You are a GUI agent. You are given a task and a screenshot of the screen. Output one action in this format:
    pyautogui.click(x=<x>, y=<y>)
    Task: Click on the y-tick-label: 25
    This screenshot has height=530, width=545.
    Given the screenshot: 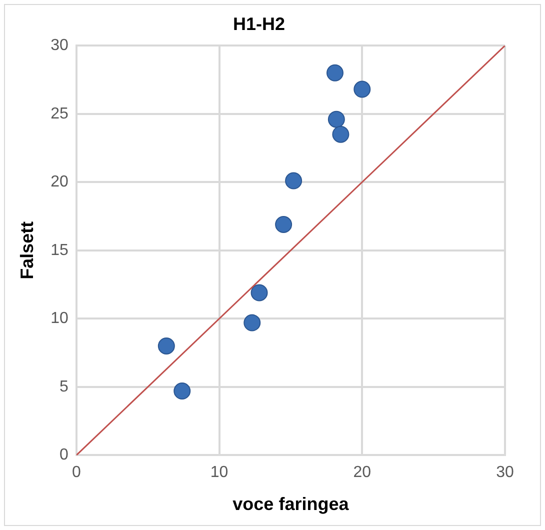 What is the action you would take?
    pyautogui.click(x=59, y=113)
    